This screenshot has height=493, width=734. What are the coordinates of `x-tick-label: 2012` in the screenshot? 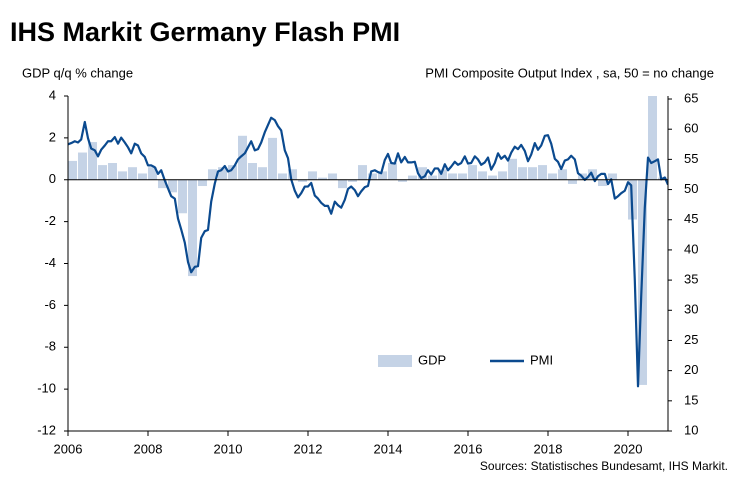 It's located at (308, 448).